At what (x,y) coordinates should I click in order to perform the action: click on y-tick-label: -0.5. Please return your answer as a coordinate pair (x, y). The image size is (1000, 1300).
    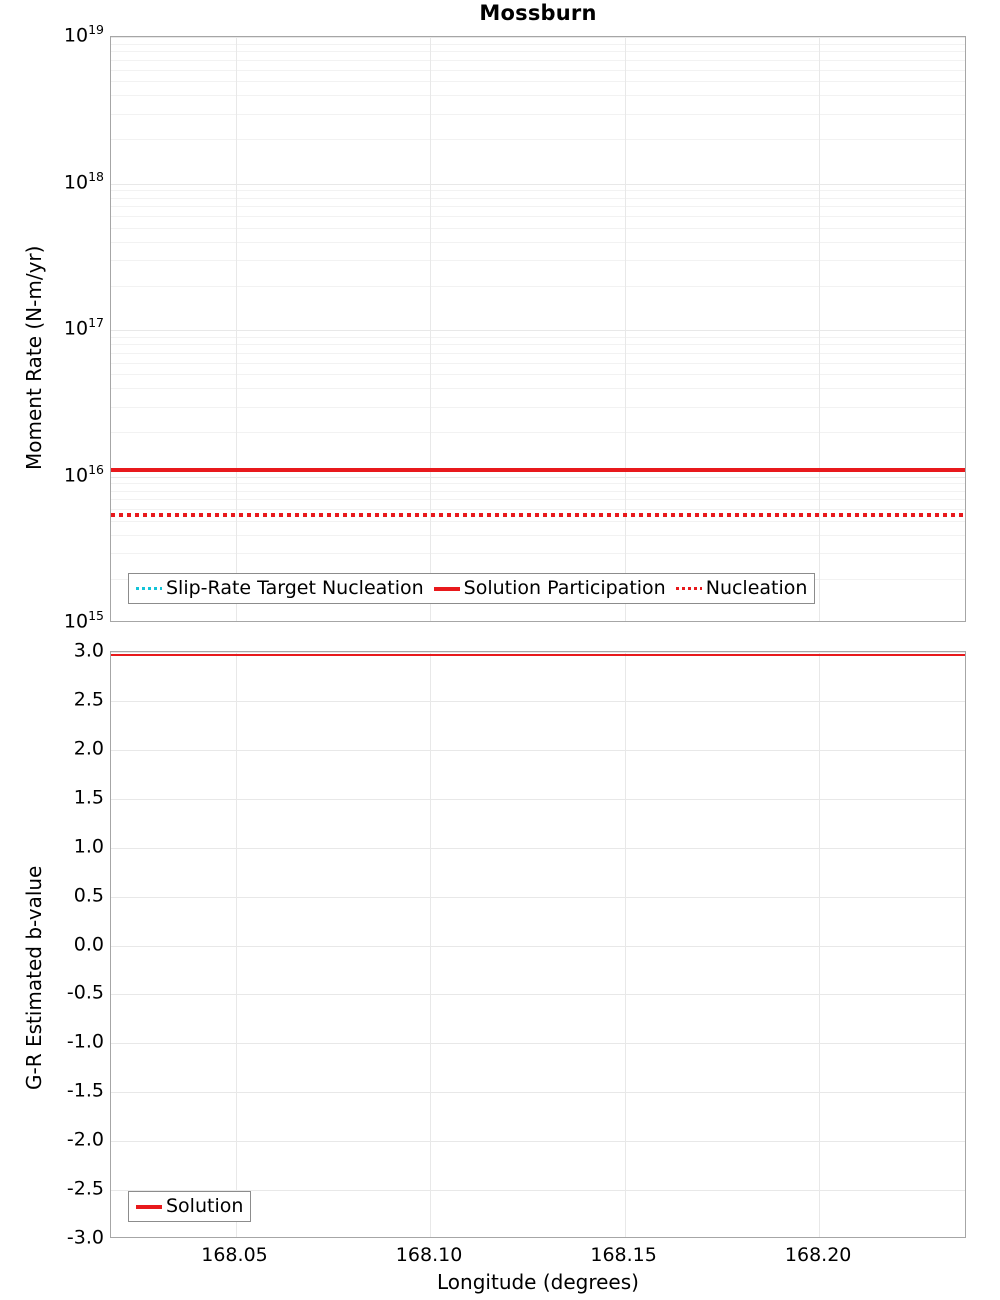
    Looking at the image, I should click on (85, 992).